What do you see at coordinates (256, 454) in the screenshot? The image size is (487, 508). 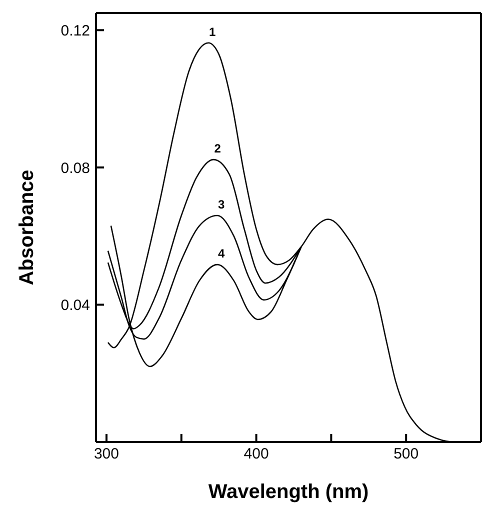 I see `x-tick-label: 400` at bounding box center [256, 454].